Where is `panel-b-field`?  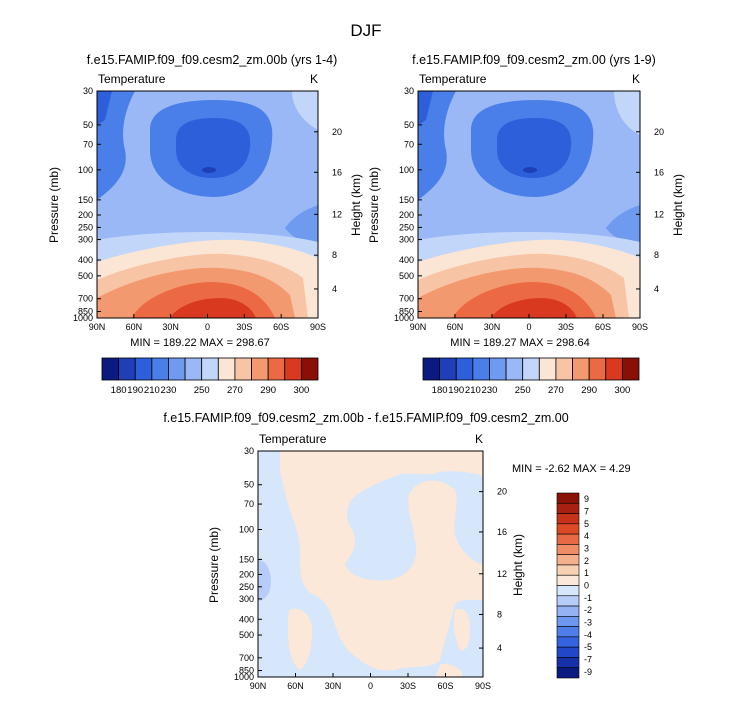 panel-b-field is located at coordinates (529, 204).